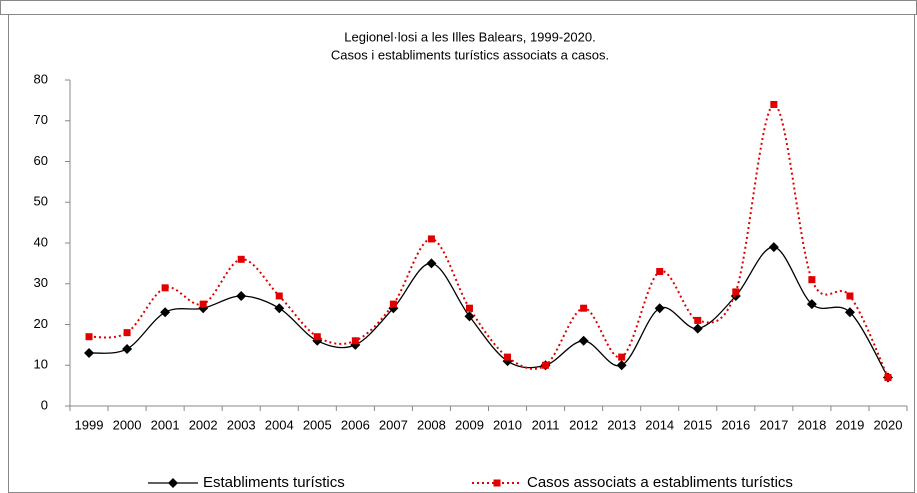  Describe the element at coordinates (41, 201) in the screenshot. I see `y-tick-label: 50` at that location.